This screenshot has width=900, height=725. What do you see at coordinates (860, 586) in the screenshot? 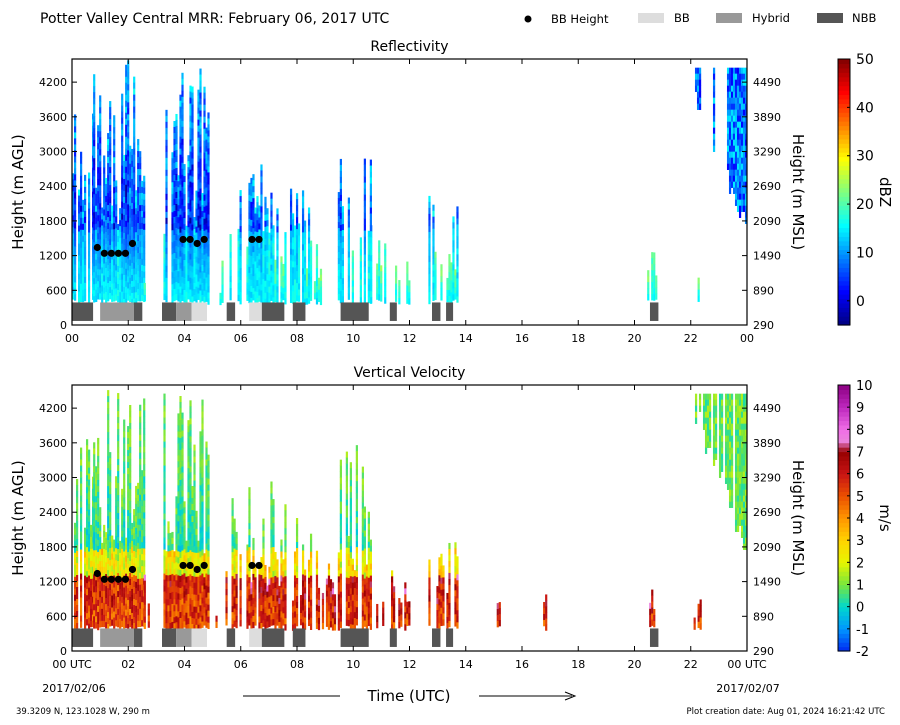
I see `colorbar-tick-label: 1` at bounding box center [860, 586].